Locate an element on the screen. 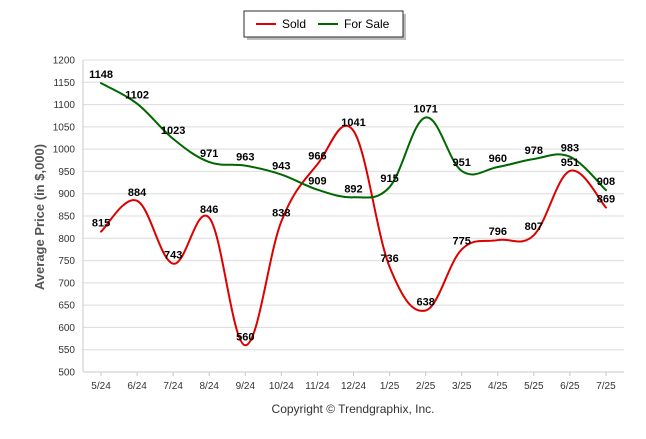 This screenshot has height=439, width=646. x-tick-label-11-24: 11/24 is located at coordinates (317, 386).